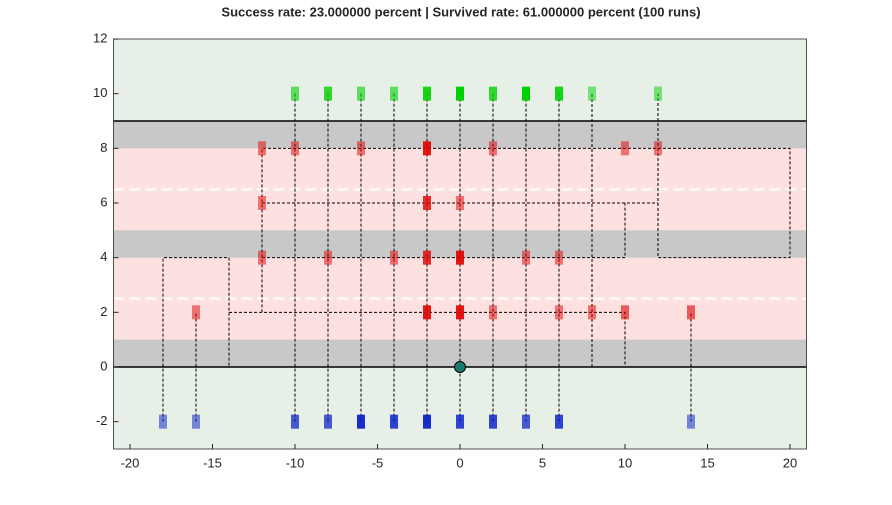  I want to click on agent-marker, so click(460, 367).